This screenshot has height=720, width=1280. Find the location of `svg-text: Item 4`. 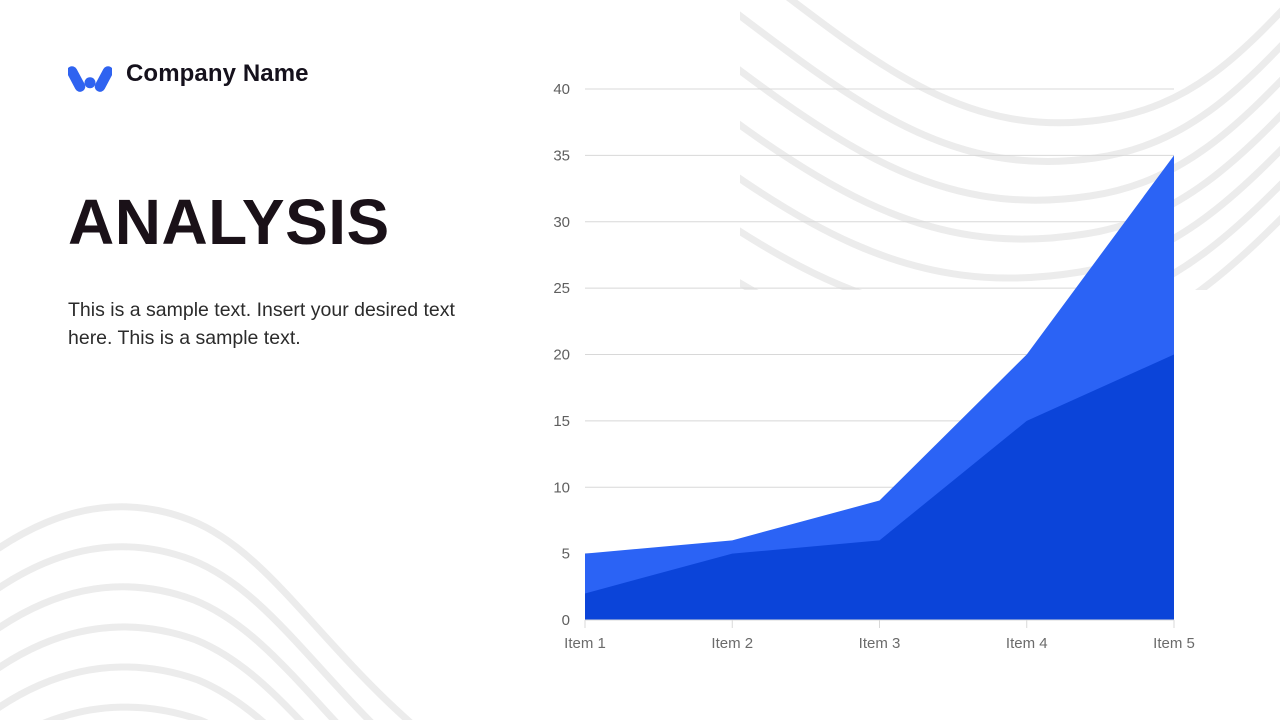

svg-text: Item 4 is located at coordinates (1027, 643).